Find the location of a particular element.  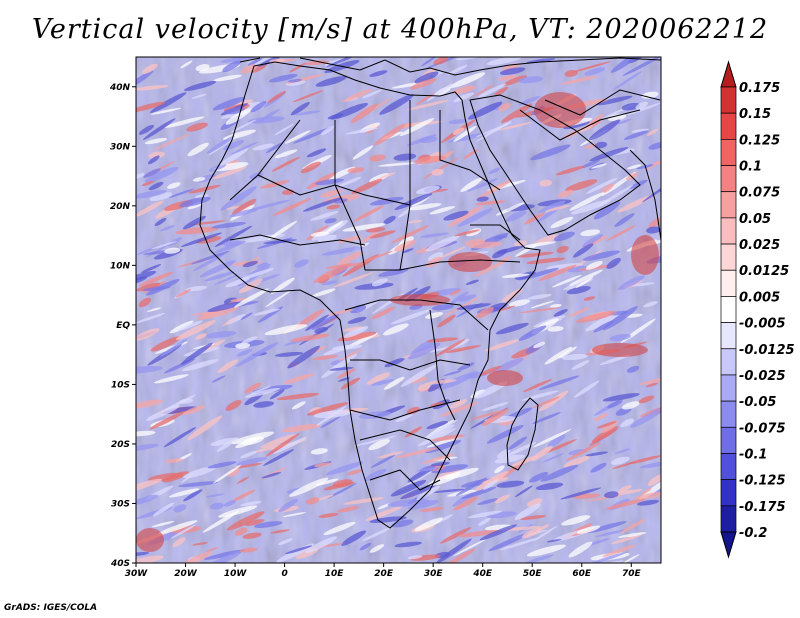

colorbar-label: 0.175 is located at coordinates (759, 88).